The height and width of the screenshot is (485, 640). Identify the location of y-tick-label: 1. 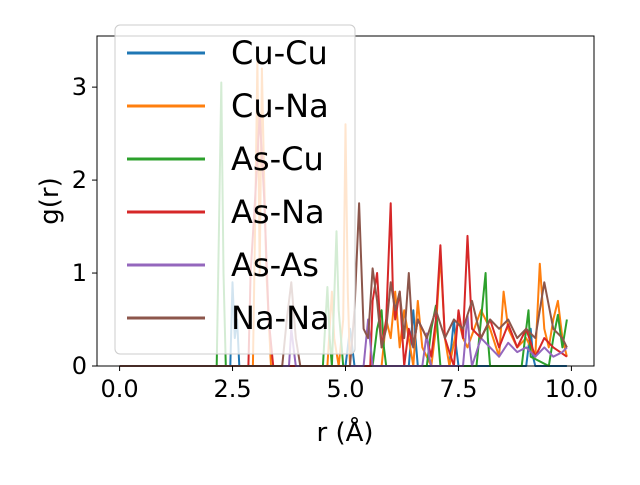
(79, 273).